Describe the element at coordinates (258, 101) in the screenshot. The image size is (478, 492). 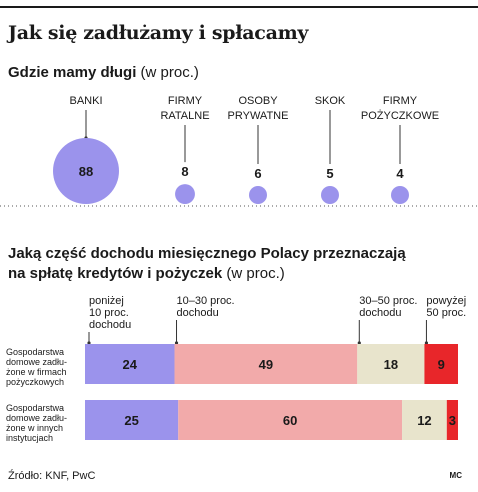
I see `bubble-category-label: OSOBY` at that location.